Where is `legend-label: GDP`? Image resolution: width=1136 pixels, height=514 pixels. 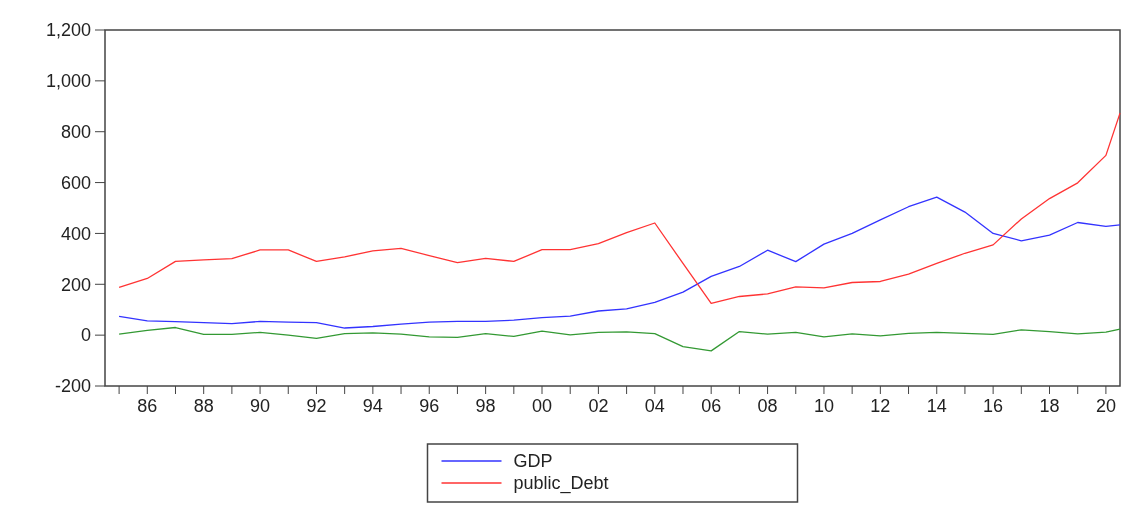 legend-label: GDP is located at coordinates (533, 461).